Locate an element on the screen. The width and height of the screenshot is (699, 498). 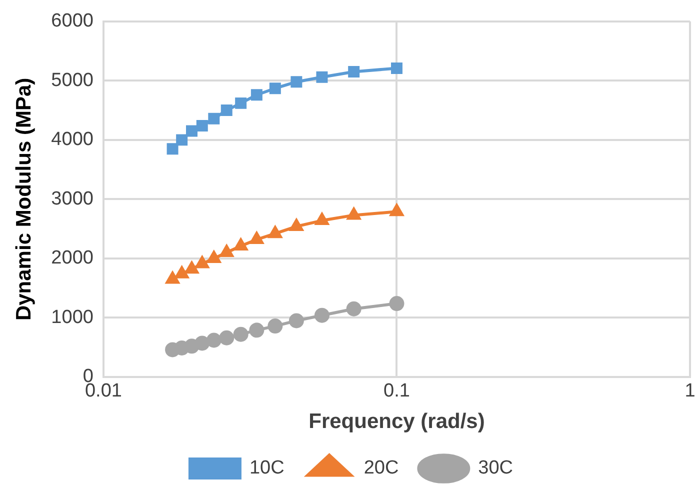
x-tick-label: 1 is located at coordinates (690, 391).